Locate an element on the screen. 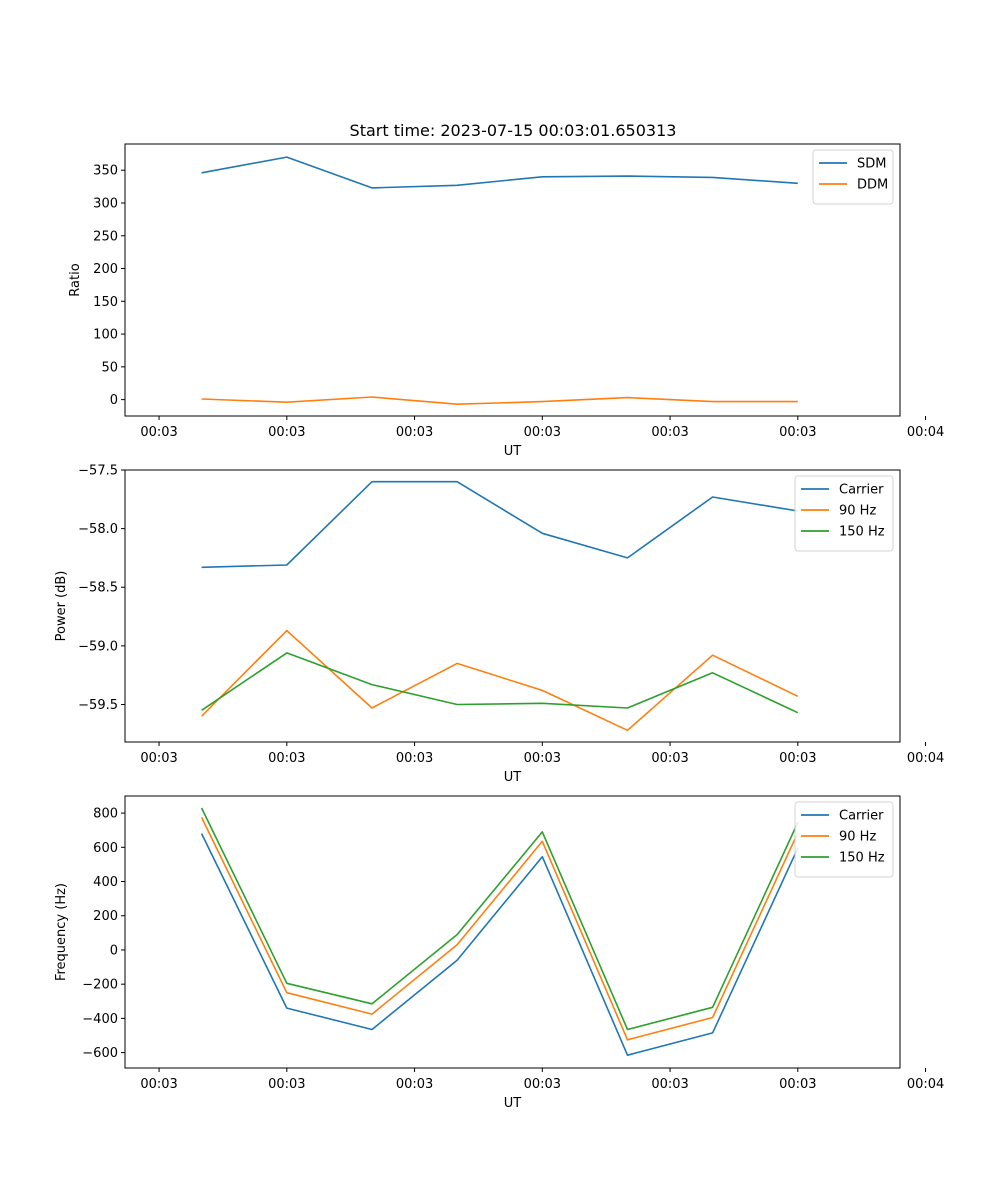  y-tick-label: 100 is located at coordinates (105, 335).